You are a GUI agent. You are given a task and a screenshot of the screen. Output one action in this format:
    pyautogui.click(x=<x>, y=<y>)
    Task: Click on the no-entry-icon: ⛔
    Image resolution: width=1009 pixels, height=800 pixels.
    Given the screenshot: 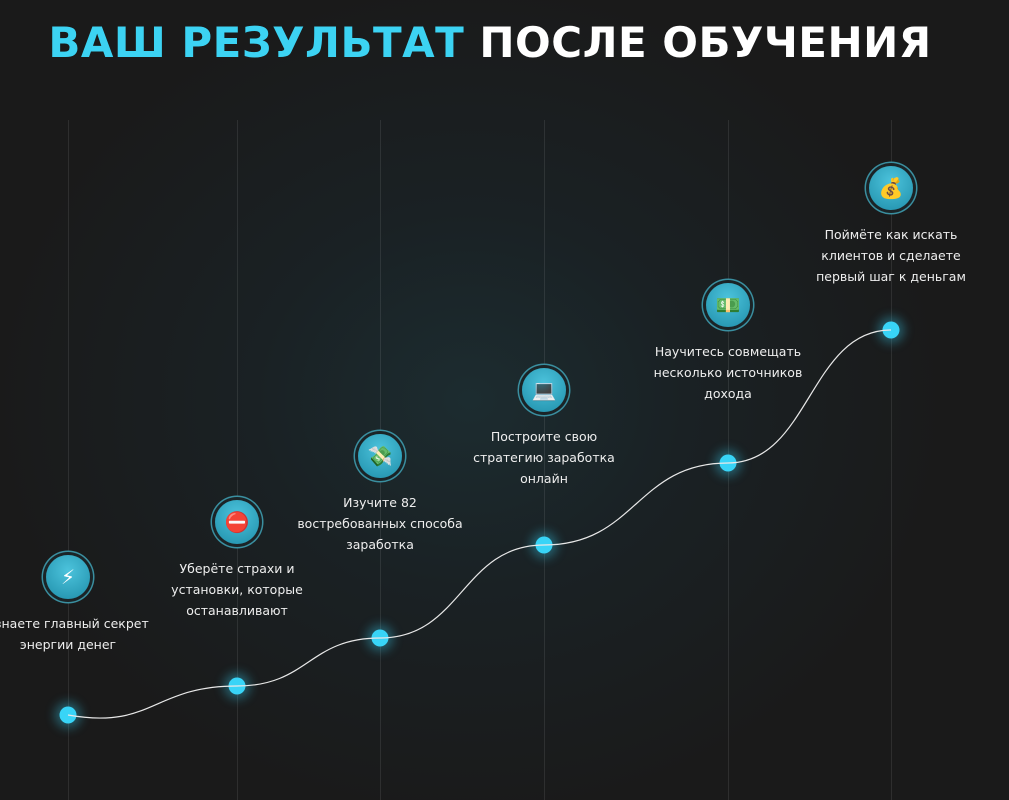 What is the action you would take?
    pyautogui.click(x=237, y=522)
    